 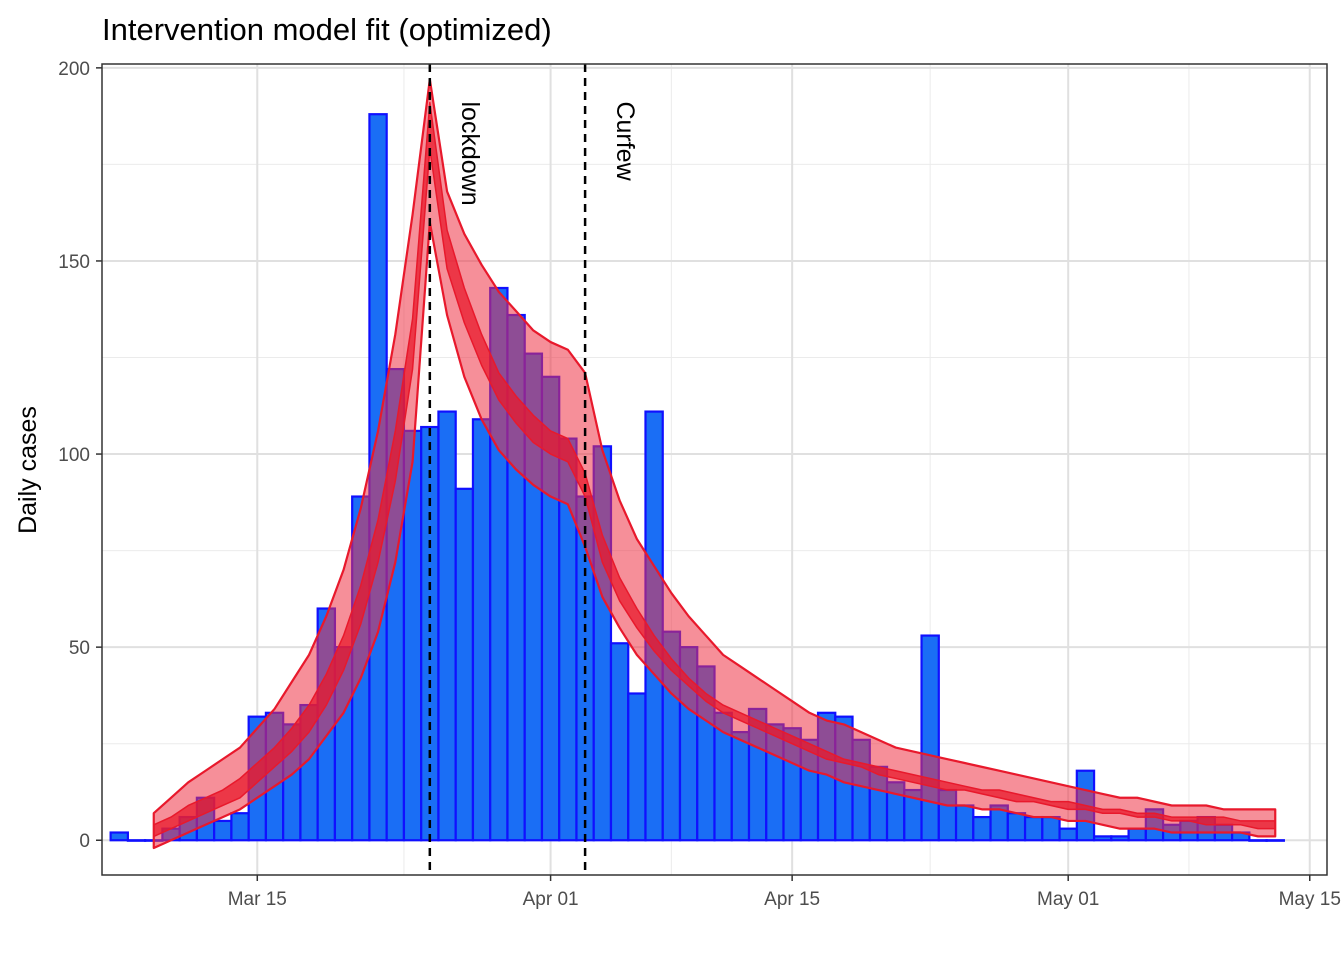 I want to click on x-tick-label: May 15, so click(x=1310, y=899).